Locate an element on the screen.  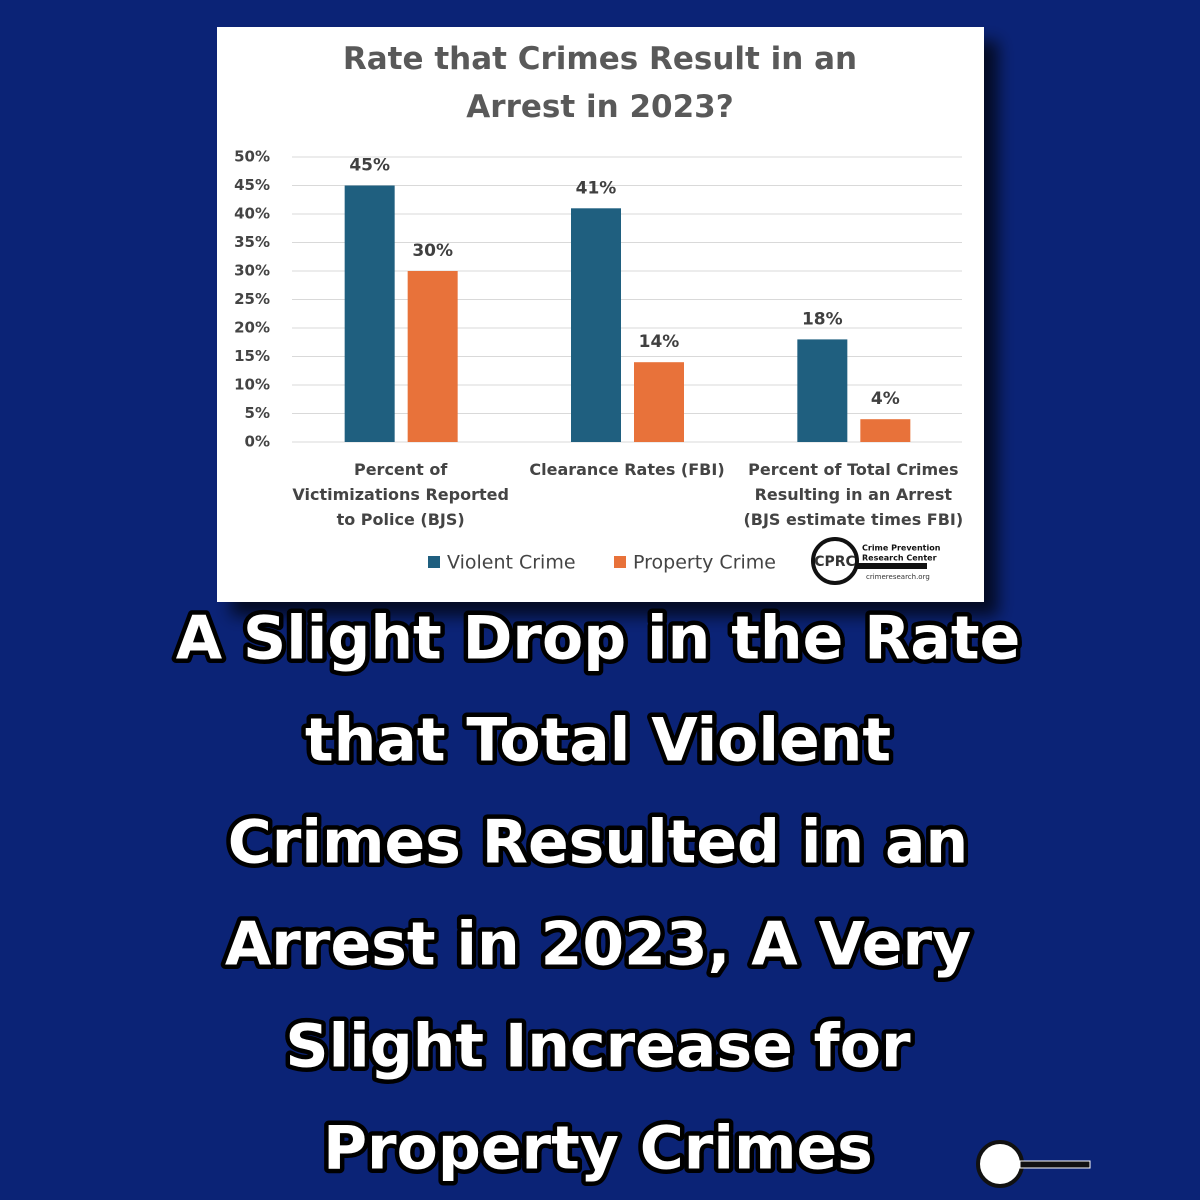
logo-url: crimeresearch.org is located at coordinates (898, 577).